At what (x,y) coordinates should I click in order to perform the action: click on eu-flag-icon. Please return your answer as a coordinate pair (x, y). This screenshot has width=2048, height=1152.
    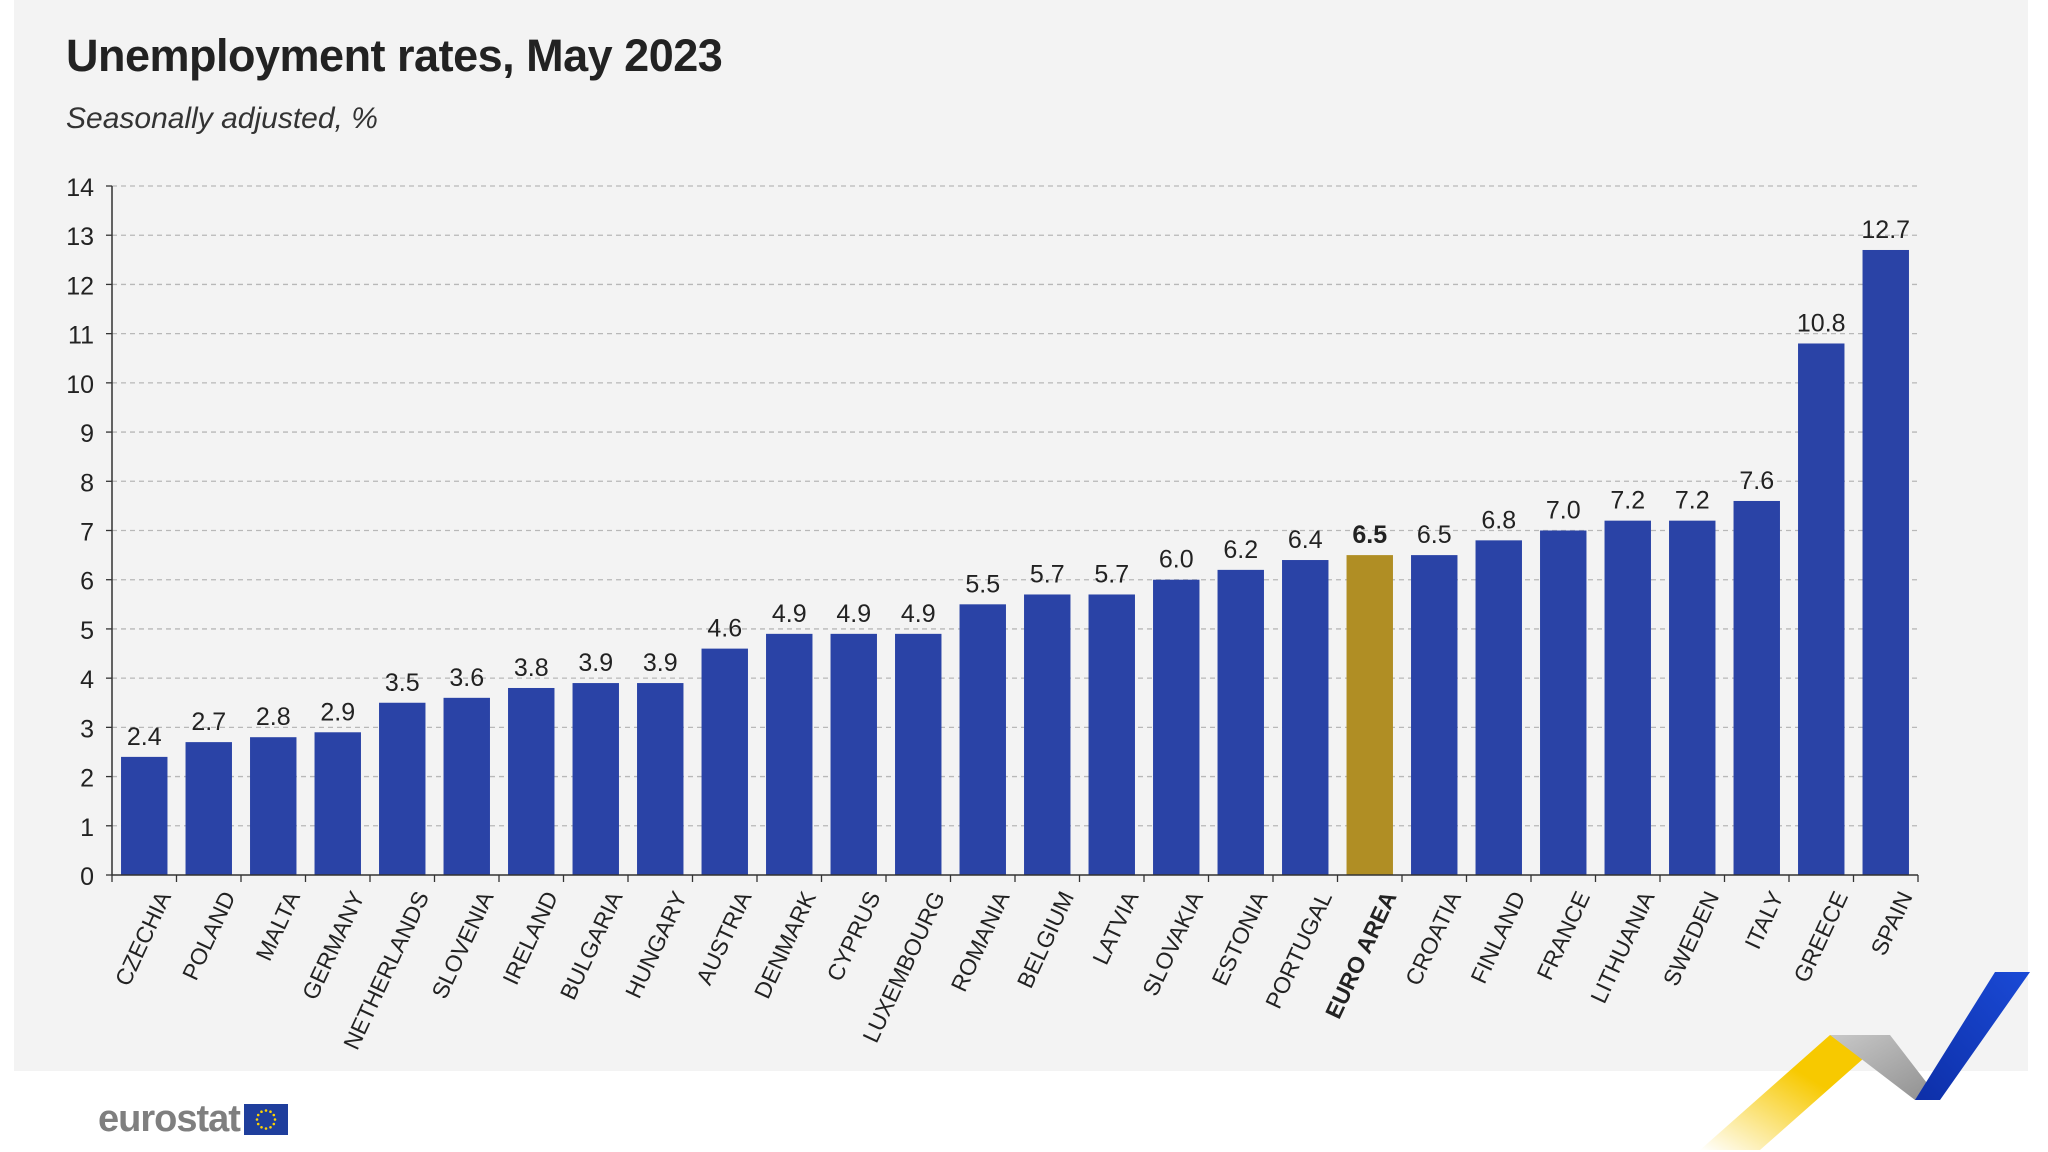
    Looking at the image, I should click on (265, 1119).